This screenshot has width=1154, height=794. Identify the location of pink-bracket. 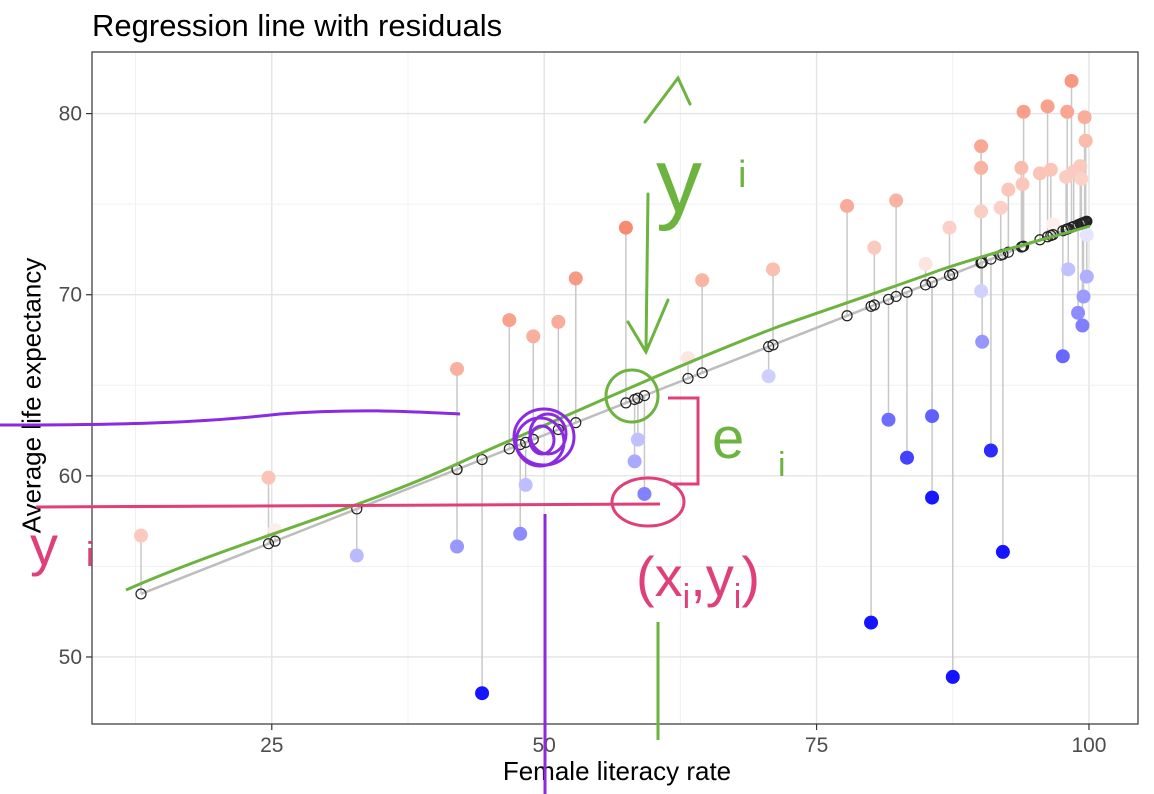
(684, 441).